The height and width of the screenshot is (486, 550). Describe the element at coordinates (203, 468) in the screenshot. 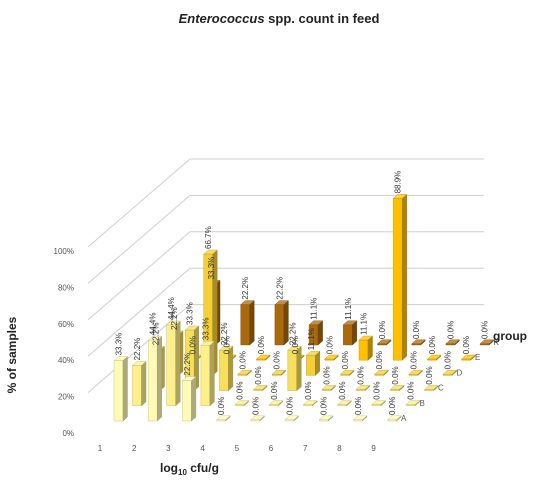

I see `x-axis-label-rest: cfu/g` at that location.